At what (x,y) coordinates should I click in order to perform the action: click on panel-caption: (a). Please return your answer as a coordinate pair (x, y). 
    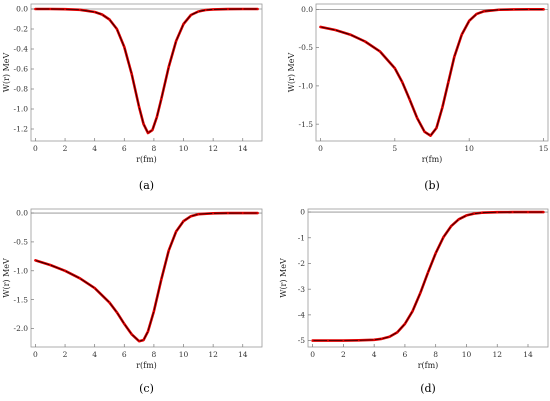
    Looking at the image, I should click on (146, 185).